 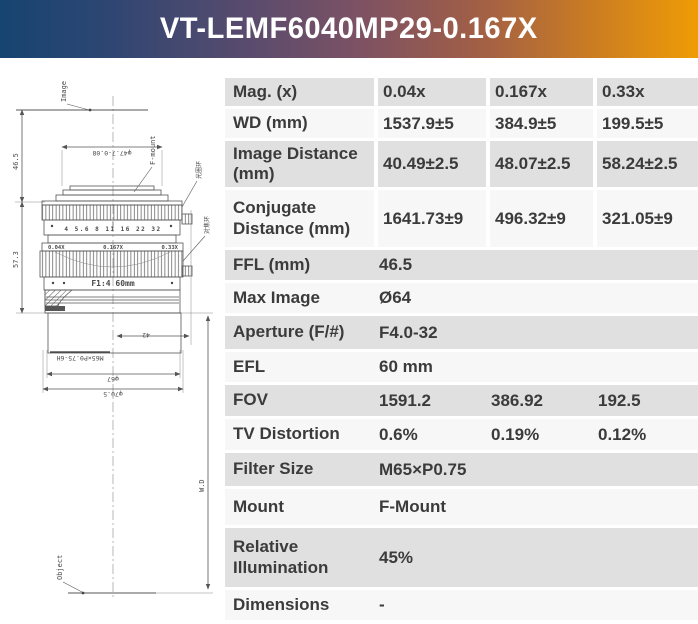 What do you see at coordinates (541, 164) in the screenshot?
I see `spec-value: 48.07±2.5` at bounding box center [541, 164].